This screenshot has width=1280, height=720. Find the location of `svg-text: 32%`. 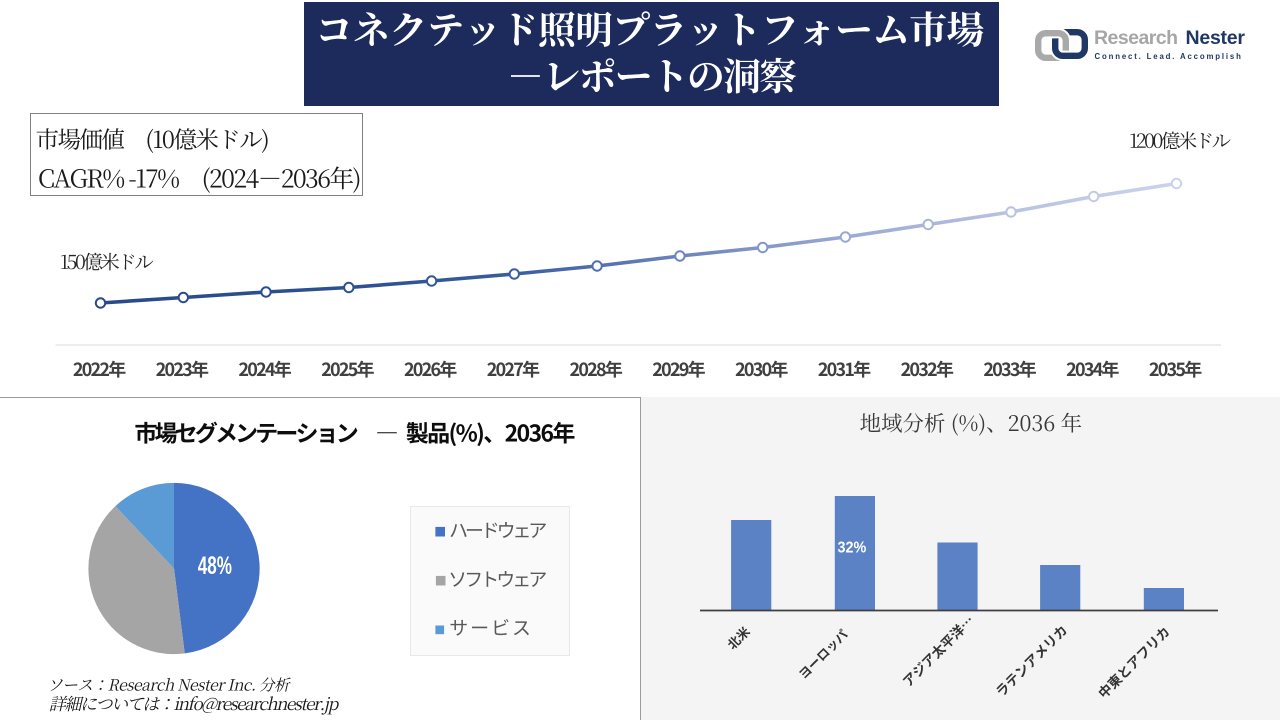

svg-text: 32% is located at coordinates (852, 548).